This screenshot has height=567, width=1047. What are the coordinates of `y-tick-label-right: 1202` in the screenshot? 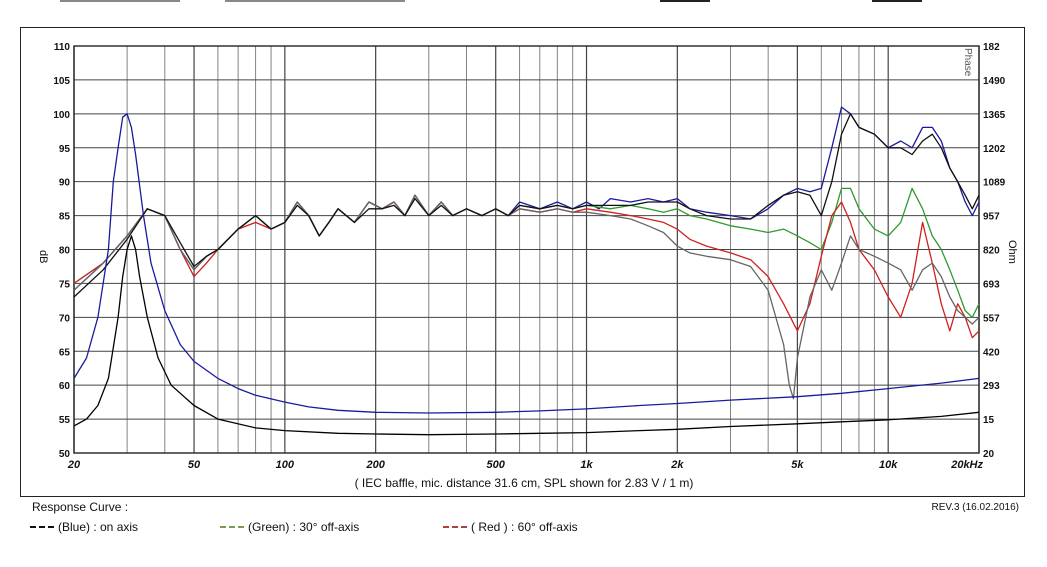 It's located at (994, 149).